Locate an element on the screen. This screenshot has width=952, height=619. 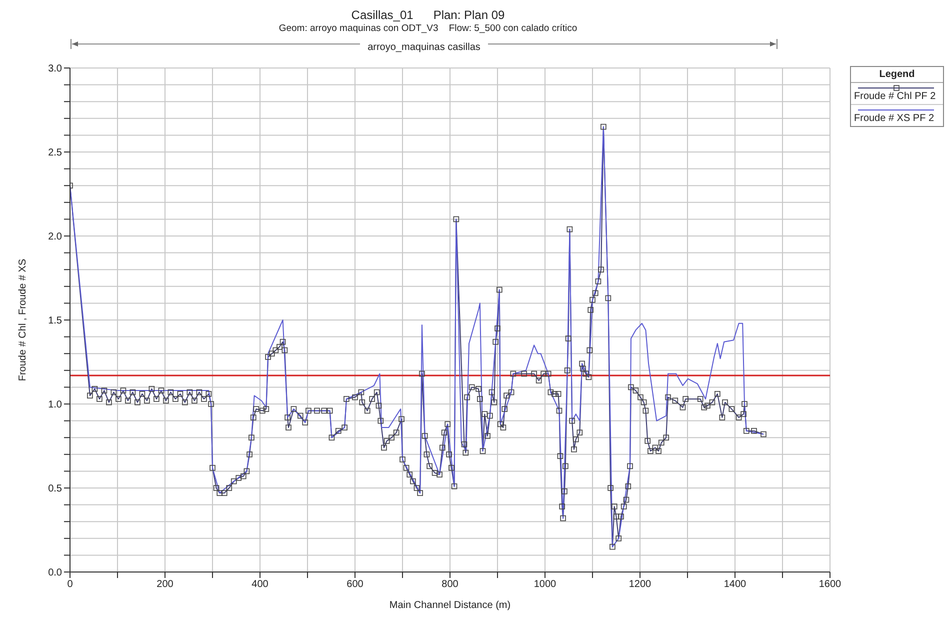
y-tick-label: 1.5 is located at coordinates (55, 321).